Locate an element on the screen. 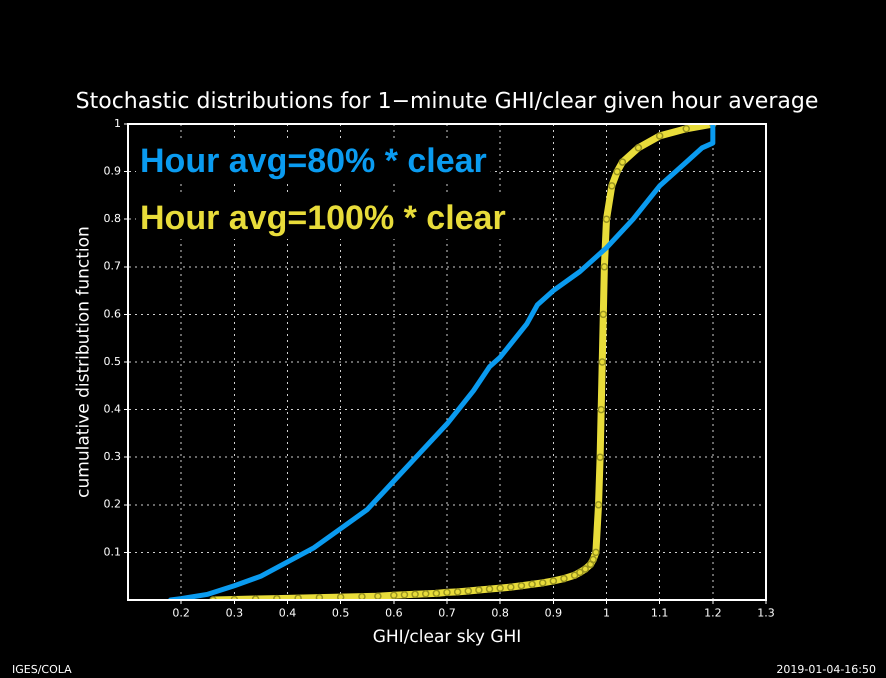 This screenshot has height=678, width=886. x-tick-label: 0.5 is located at coordinates (341, 613).